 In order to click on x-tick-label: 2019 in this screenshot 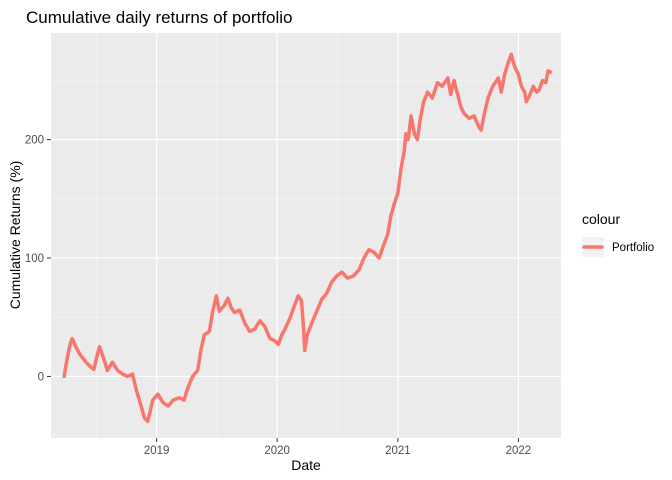, I will do `click(157, 451)`.